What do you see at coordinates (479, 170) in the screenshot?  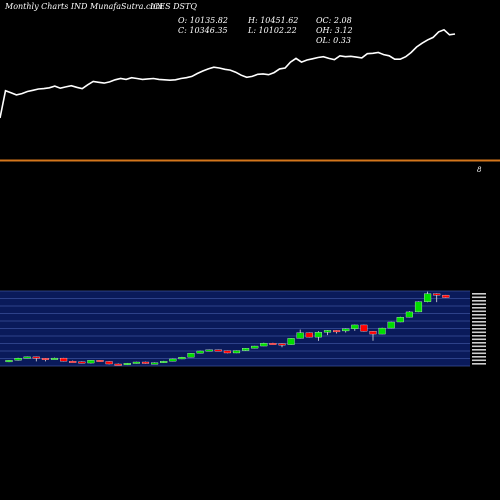 I see `reference-label: 8` at bounding box center [479, 170].